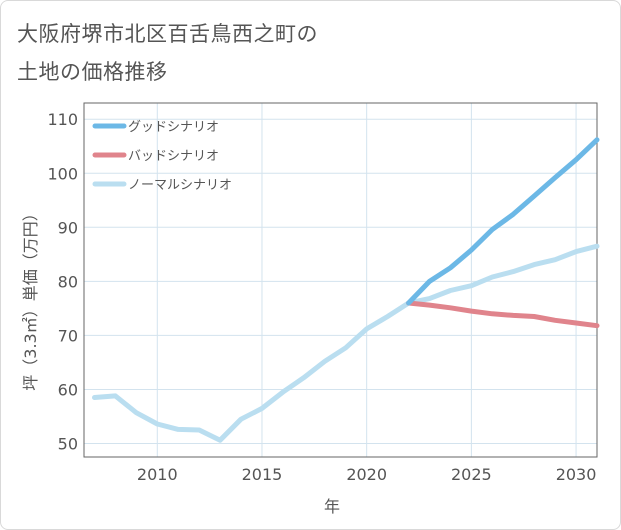 This screenshot has width=621, height=530. I want to click on legend-label-2: ノーマルシナリオ, so click(180, 185).